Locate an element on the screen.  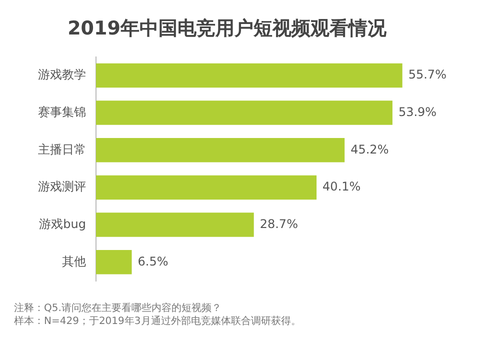
y-tick-label: 其他 is located at coordinates (74, 261).